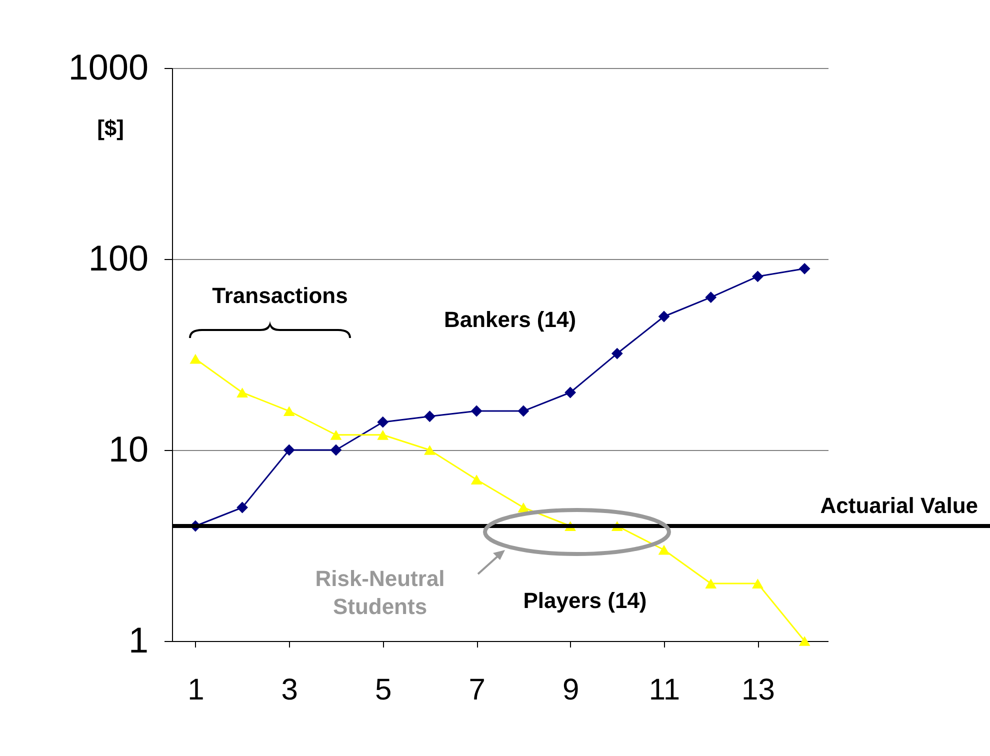 This screenshot has height=756, width=990. Describe the element at coordinates (108, 67) in the screenshot. I see `y-tick-label: 1000` at that location.